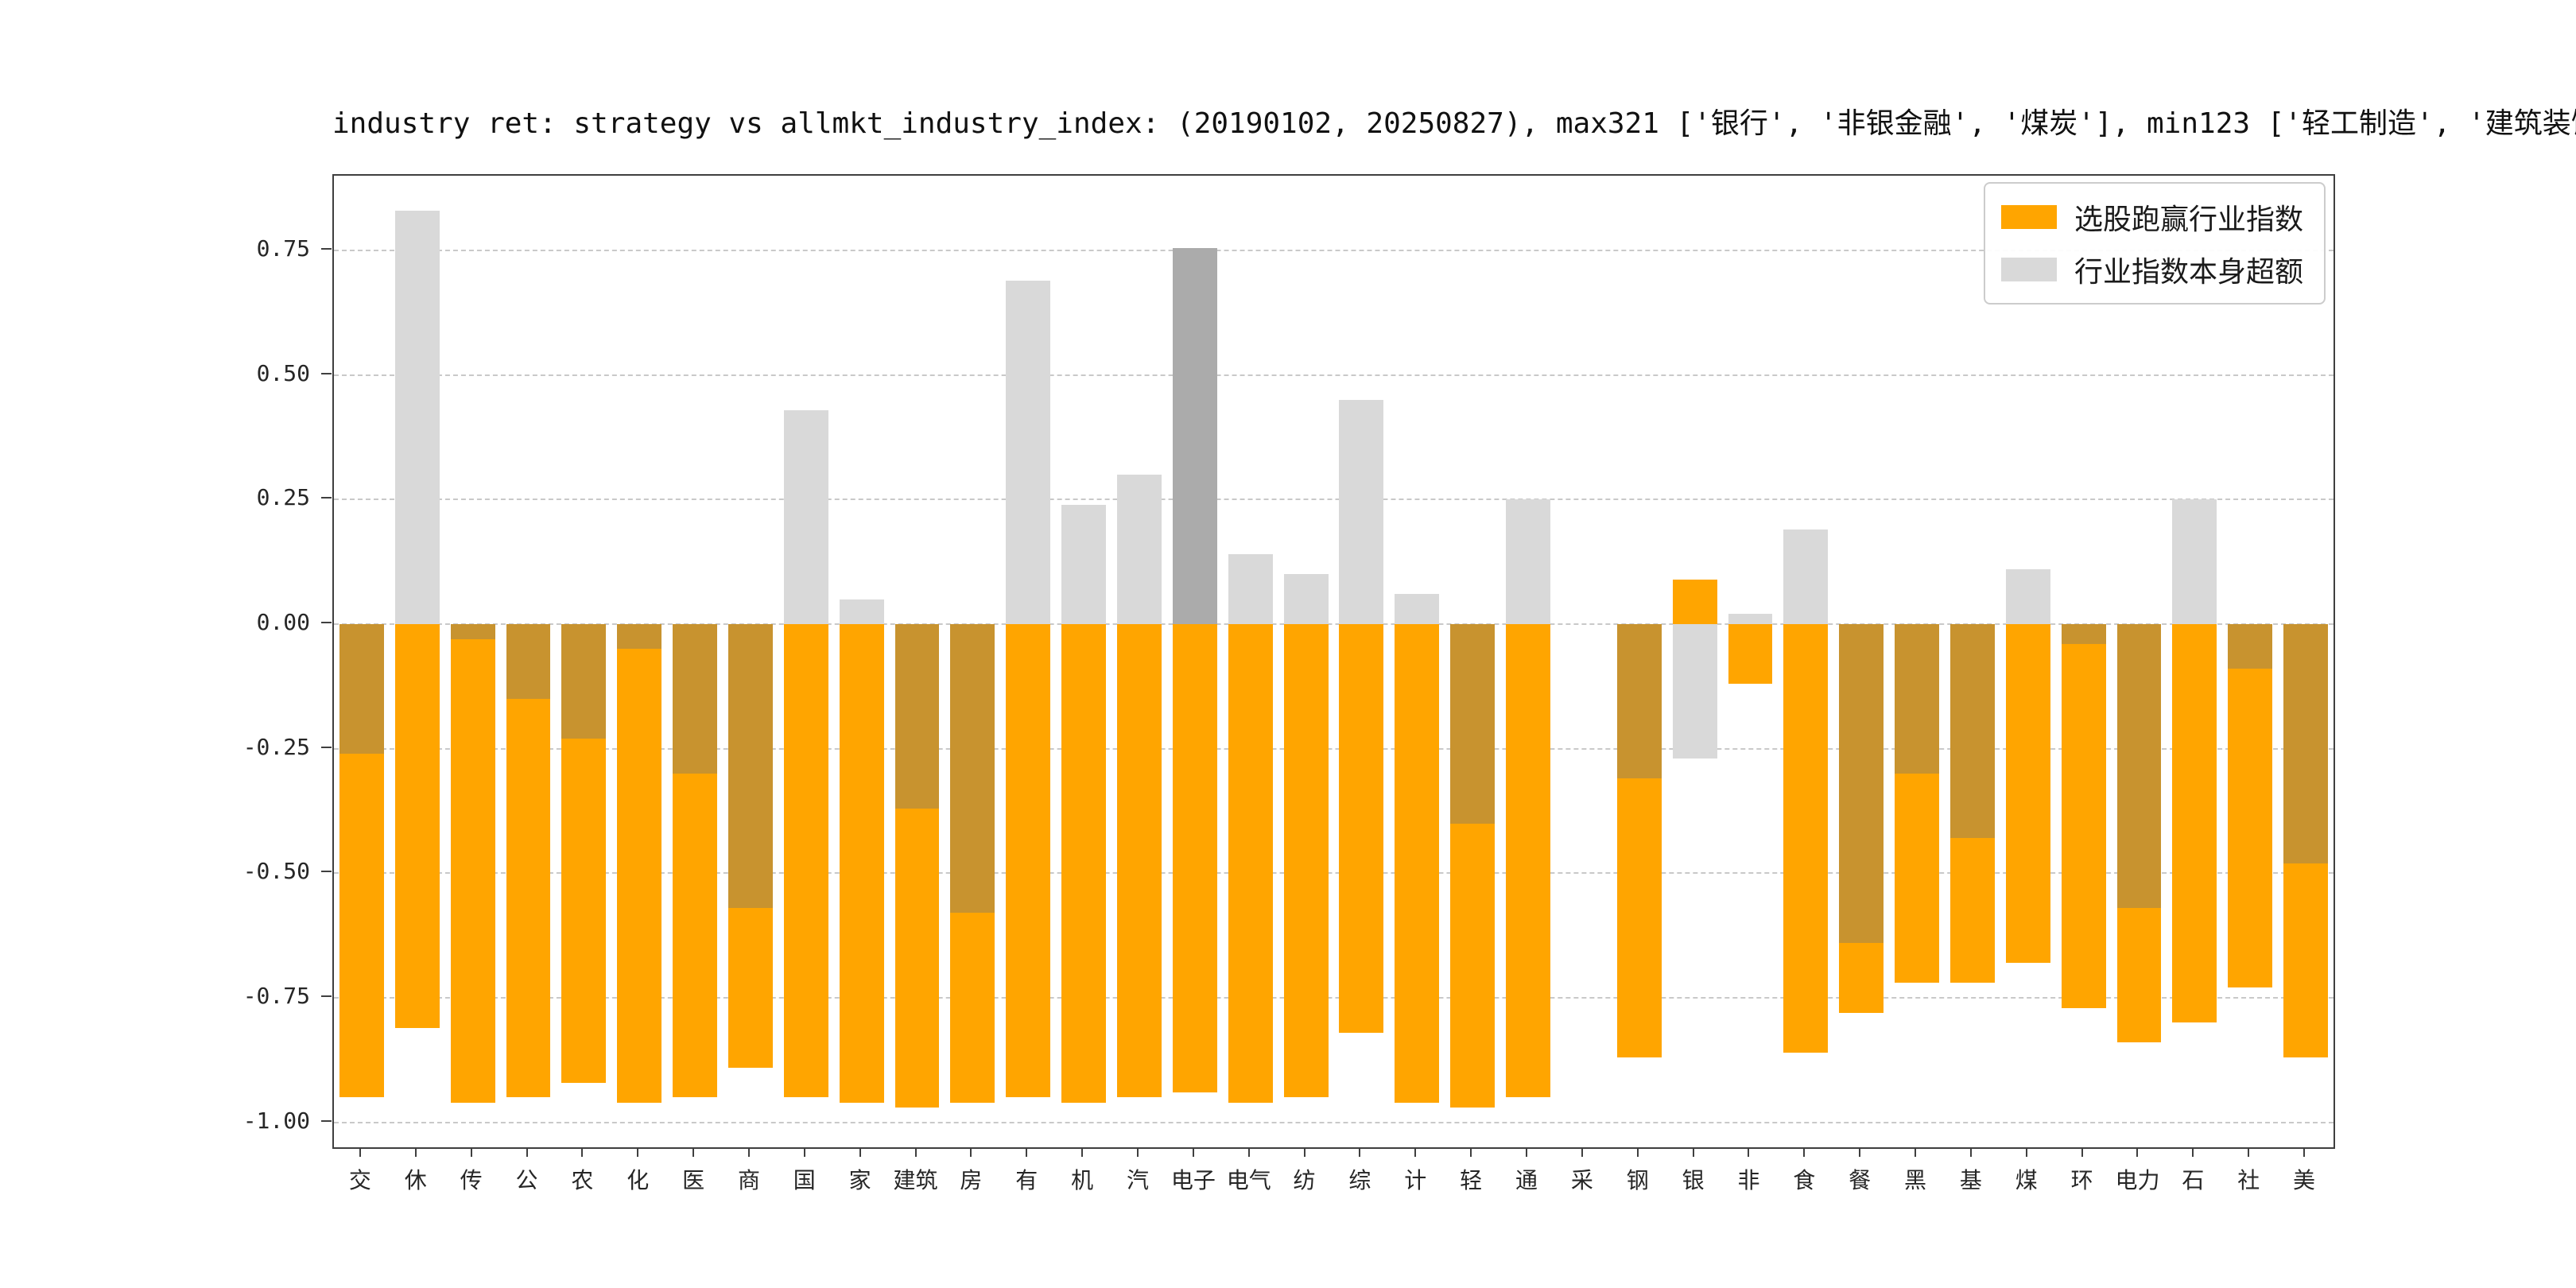 This screenshot has width=2576, height=1288. What do you see at coordinates (1249, 1180) in the screenshot?
I see `x-tick-label: 电气` at bounding box center [1249, 1180].